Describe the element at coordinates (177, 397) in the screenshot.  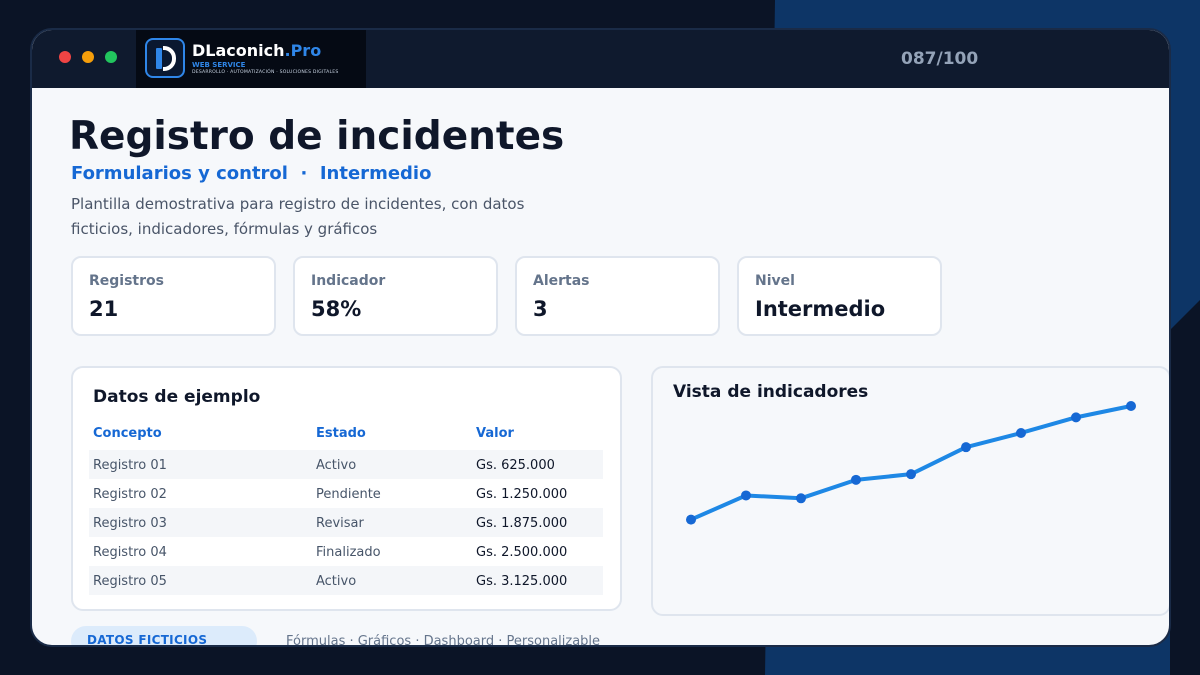
I see `table-title: Datos de ejemplo` at that location.